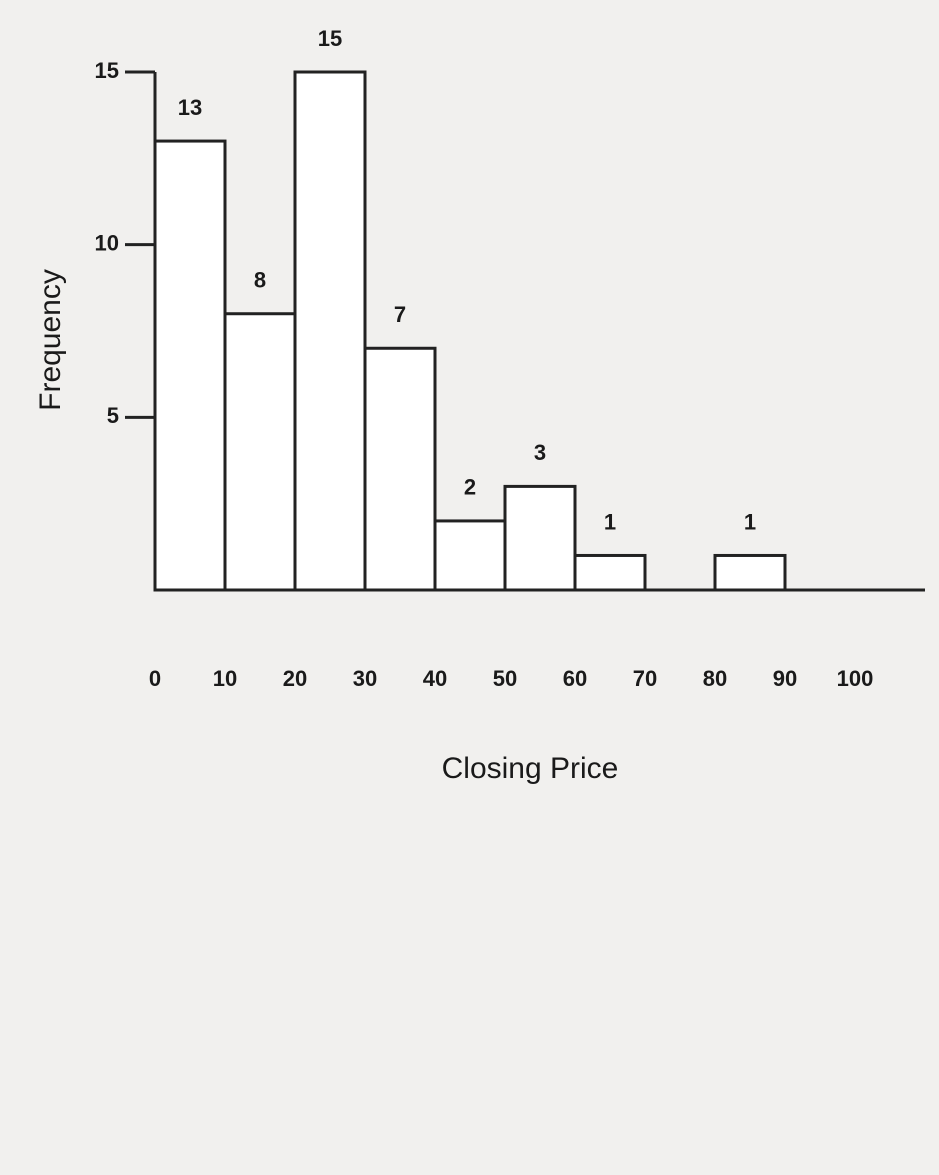 The height and width of the screenshot is (1175, 939). I want to click on x-axis-title: Closing Price, so click(530, 768).